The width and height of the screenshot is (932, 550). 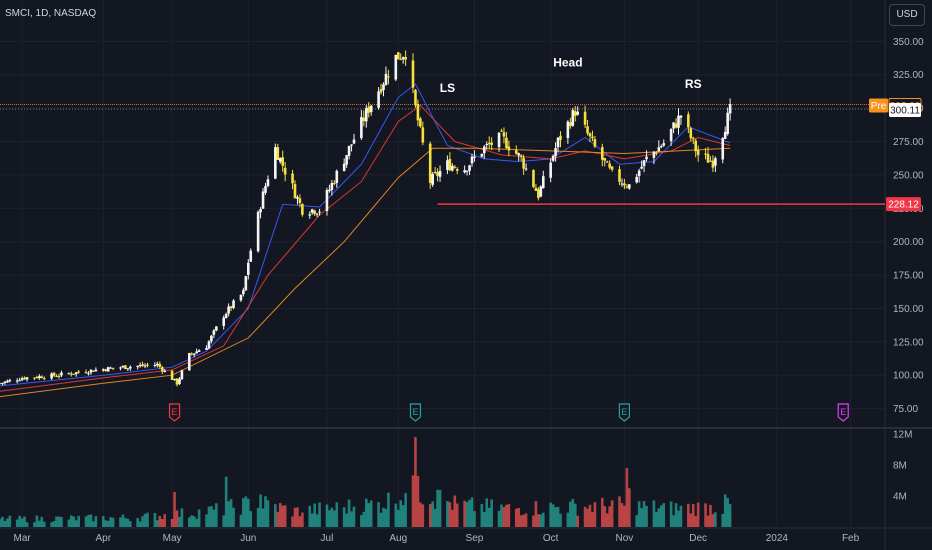 What do you see at coordinates (903, 204) in the screenshot?
I see `support-price-badge: 228.12` at bounding box center [903, 204].